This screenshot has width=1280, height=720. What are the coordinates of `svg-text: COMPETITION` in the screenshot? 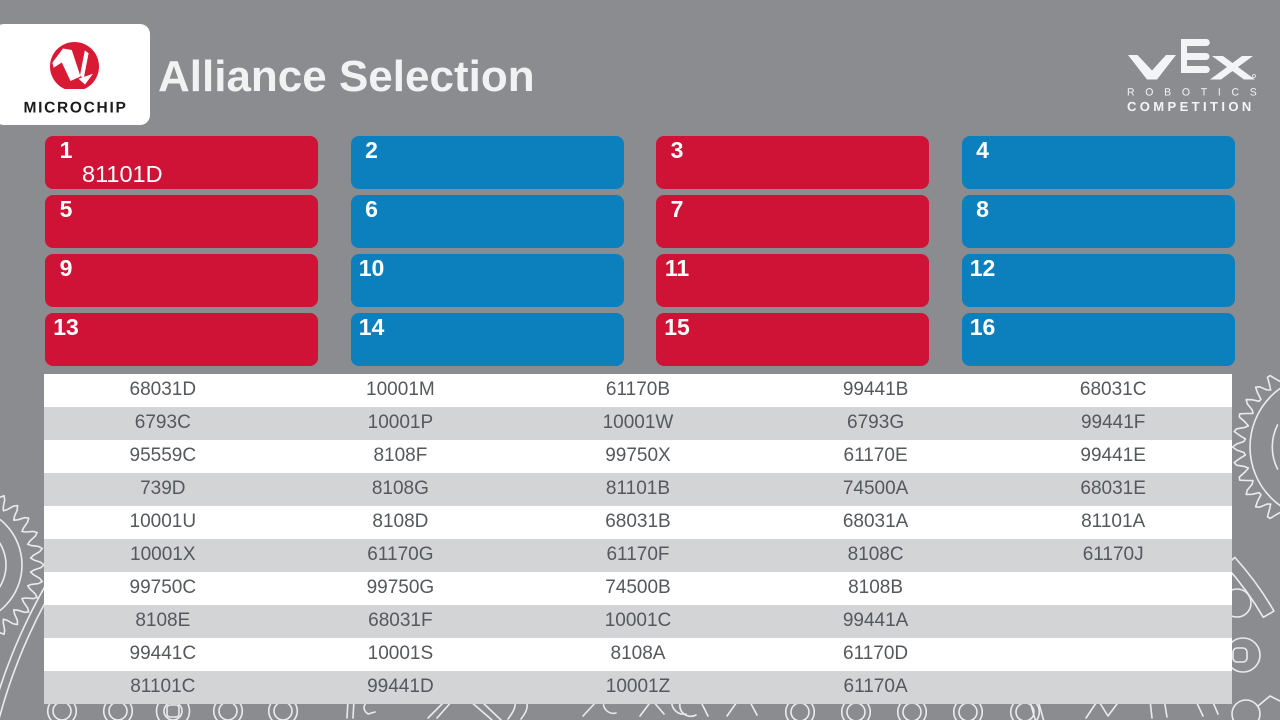 It's located at (1191, 106).